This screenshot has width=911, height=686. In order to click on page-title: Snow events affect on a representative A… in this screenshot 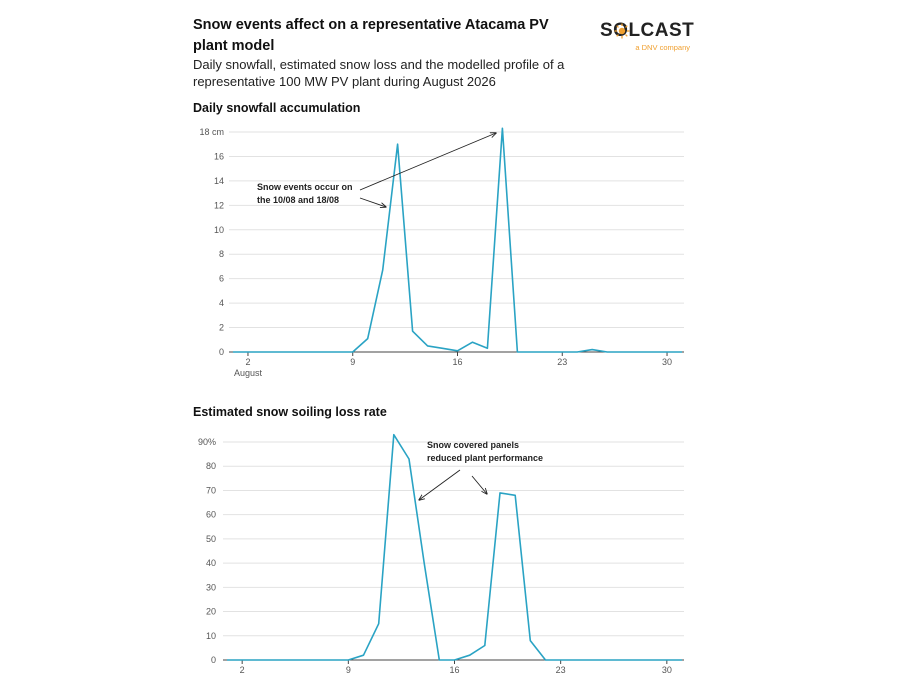, I will do `click(371, 35)`.